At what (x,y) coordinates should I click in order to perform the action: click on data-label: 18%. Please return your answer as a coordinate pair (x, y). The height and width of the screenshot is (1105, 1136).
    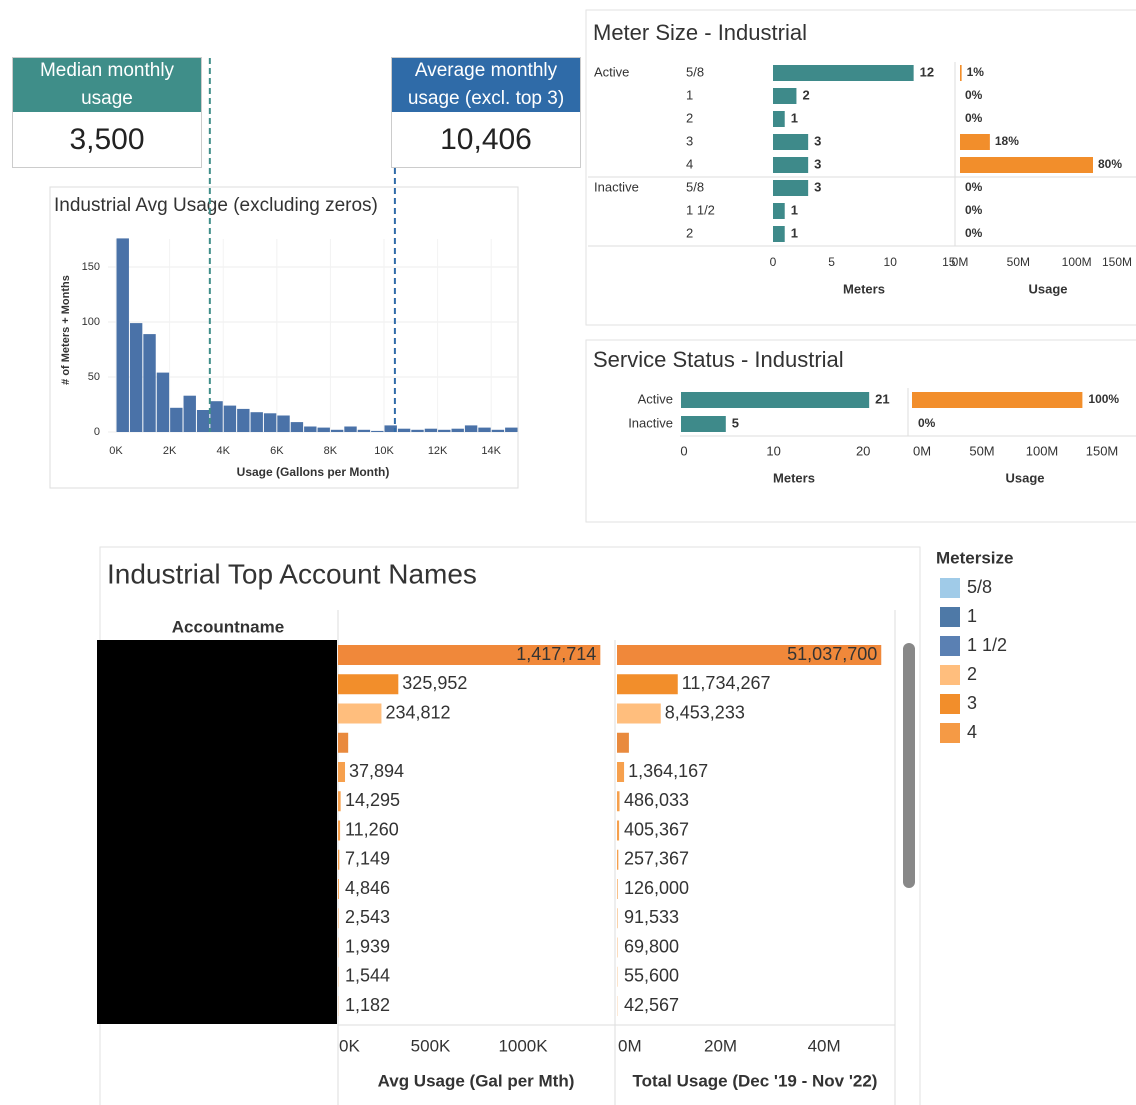
    Looking at the image, I should click on (1007, 141).